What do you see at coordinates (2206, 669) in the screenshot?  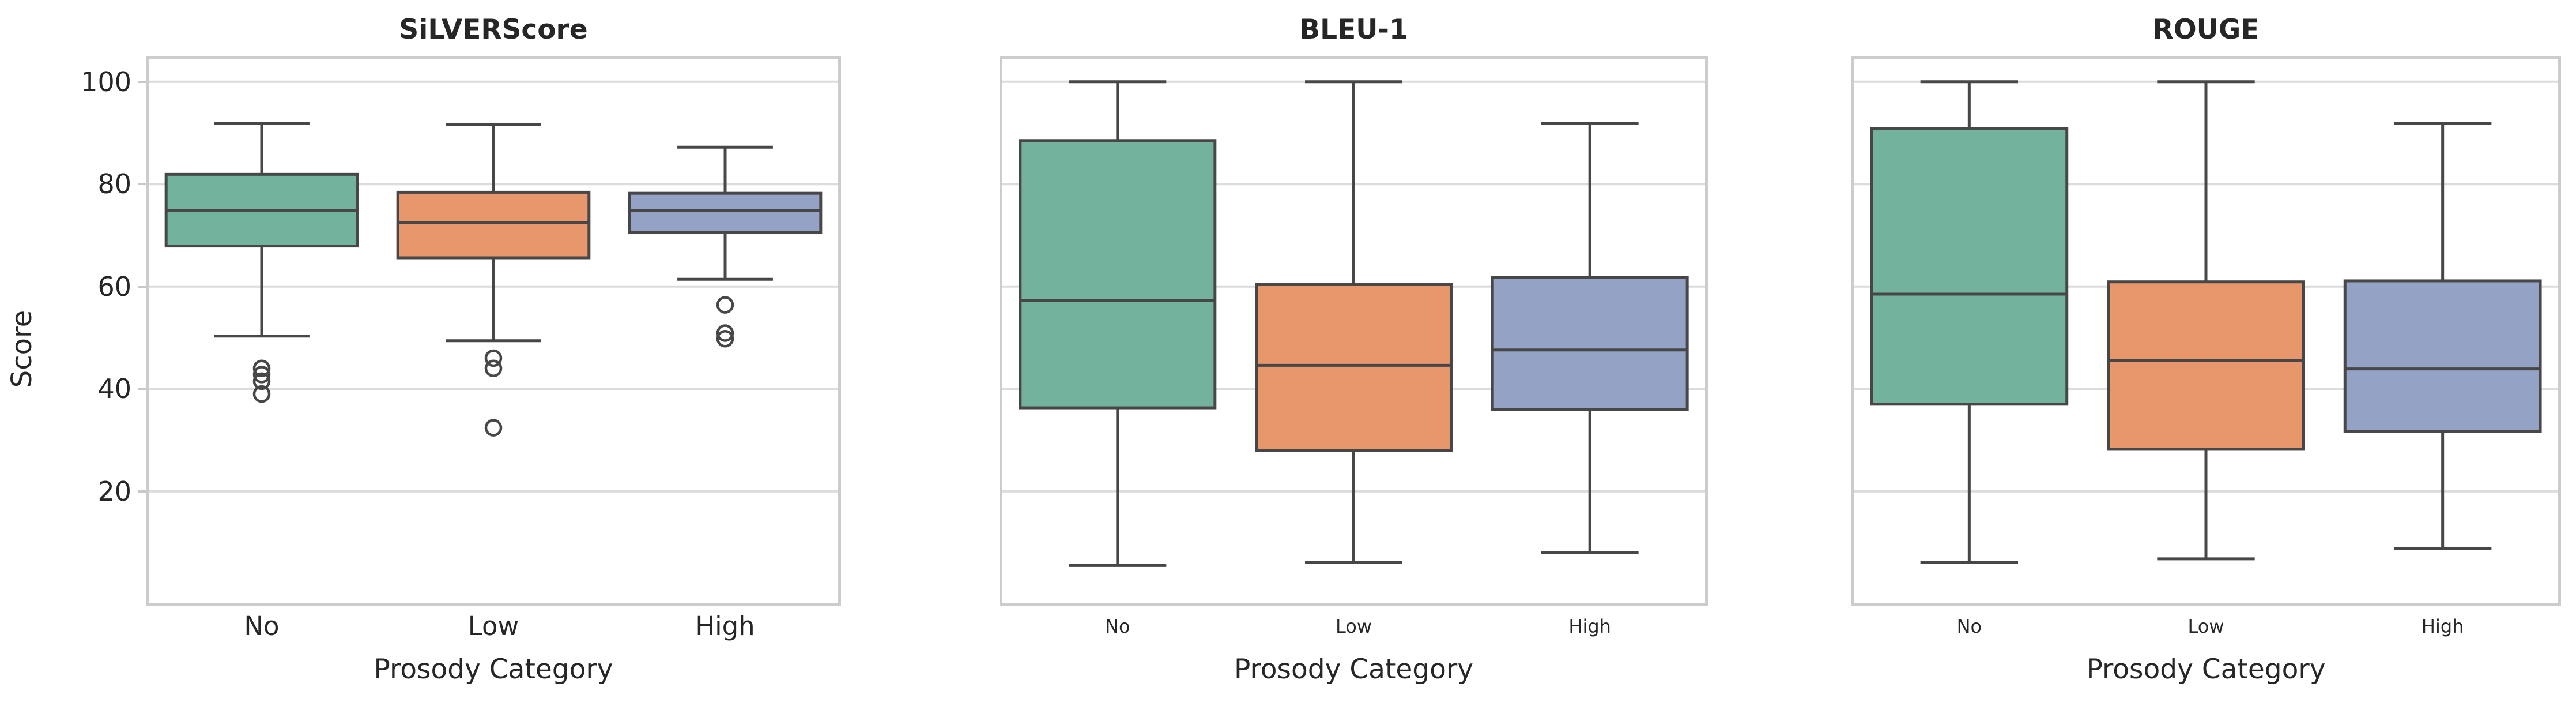 I see `x-axis-label-rouge: Prosody Category` at bounding box center [2206, 669].